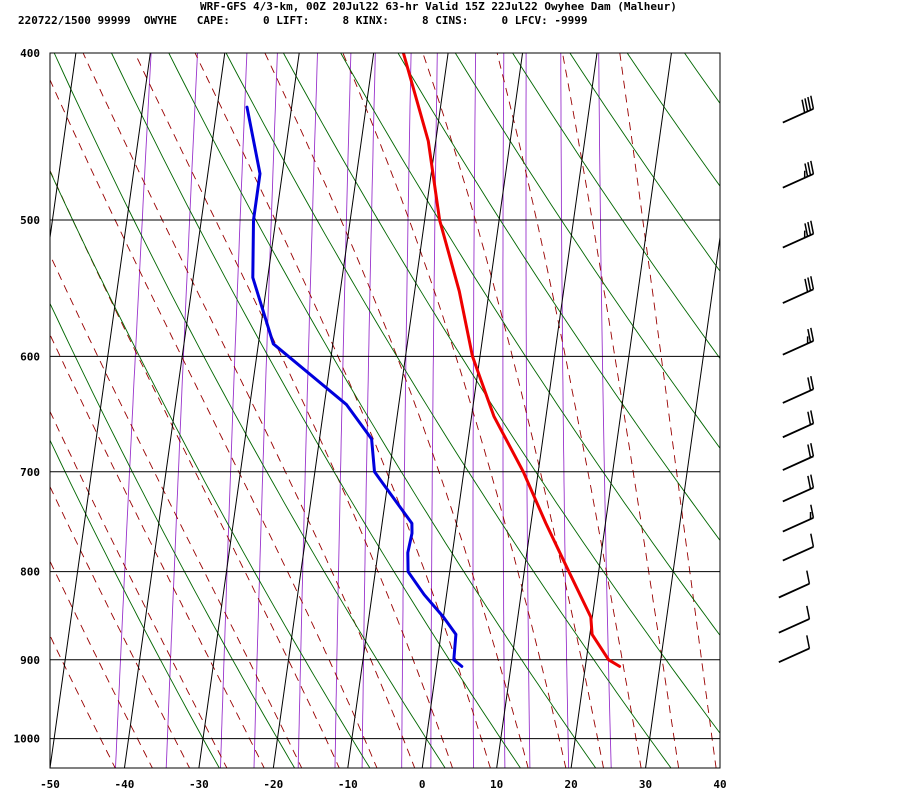 The image size is (900, 800). What do you see at coordinates (496, 784) in the screenshot?
I see `temperature-tick-label: 10` at bounding box center [496, 784].